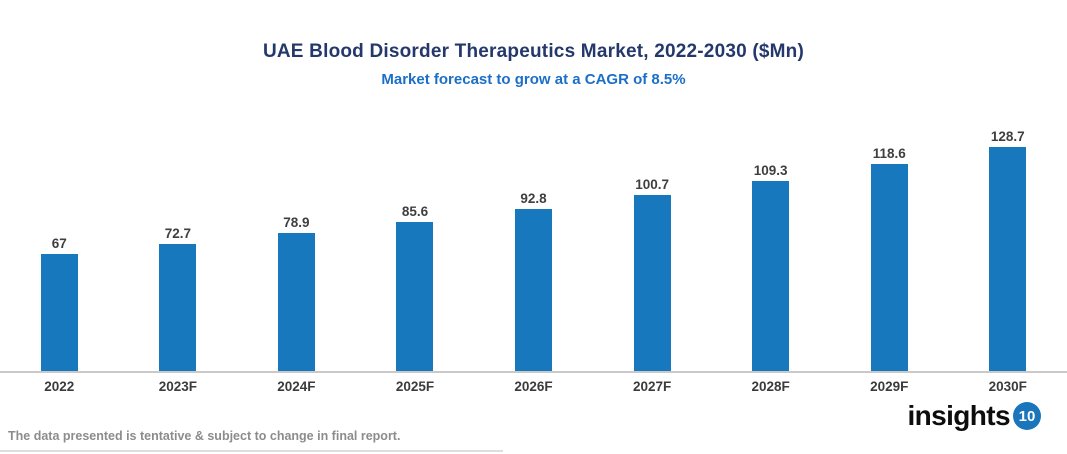  Describe the element at coordinates (770, 170) in the screenshot. I see `bar-value-label-2028F: 109.3` at that location.